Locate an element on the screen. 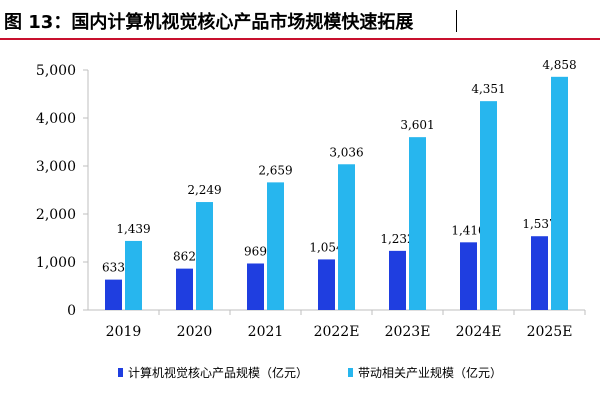 This screenshot has width=600, height=400. legend-label-related: 带动相关产业规模（亿元） is located at coordinates (430, 372).